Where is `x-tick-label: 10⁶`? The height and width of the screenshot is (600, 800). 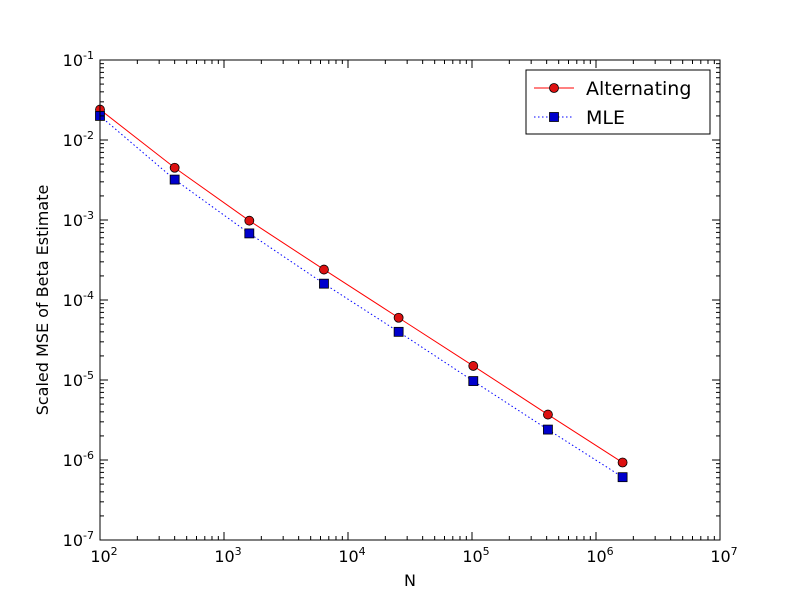
x-tick-label: 10⁶ is located at coordinates (599, 555).